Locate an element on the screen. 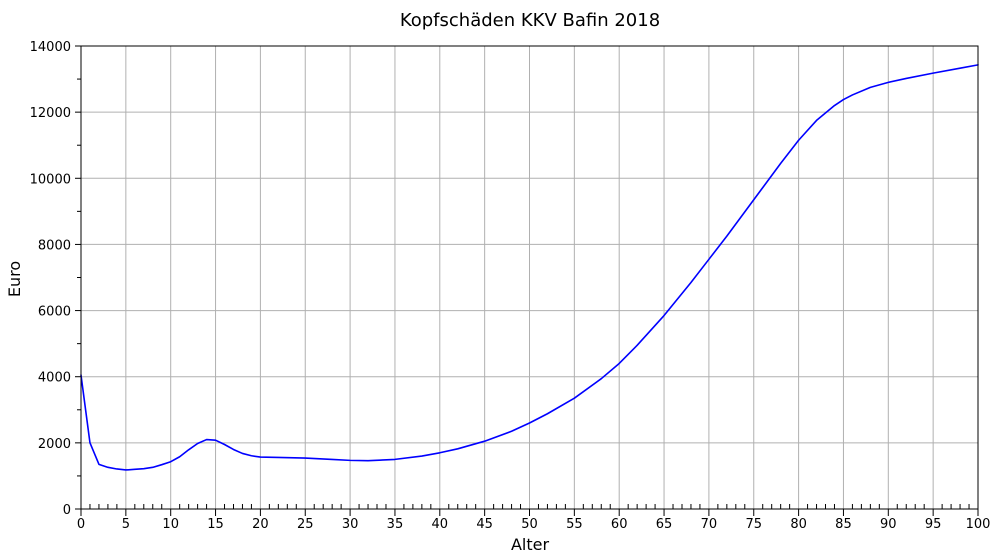 The width and height of the screenshot is (1000, 557). y-tick-label: 0 is located at coordinates (67, 510).